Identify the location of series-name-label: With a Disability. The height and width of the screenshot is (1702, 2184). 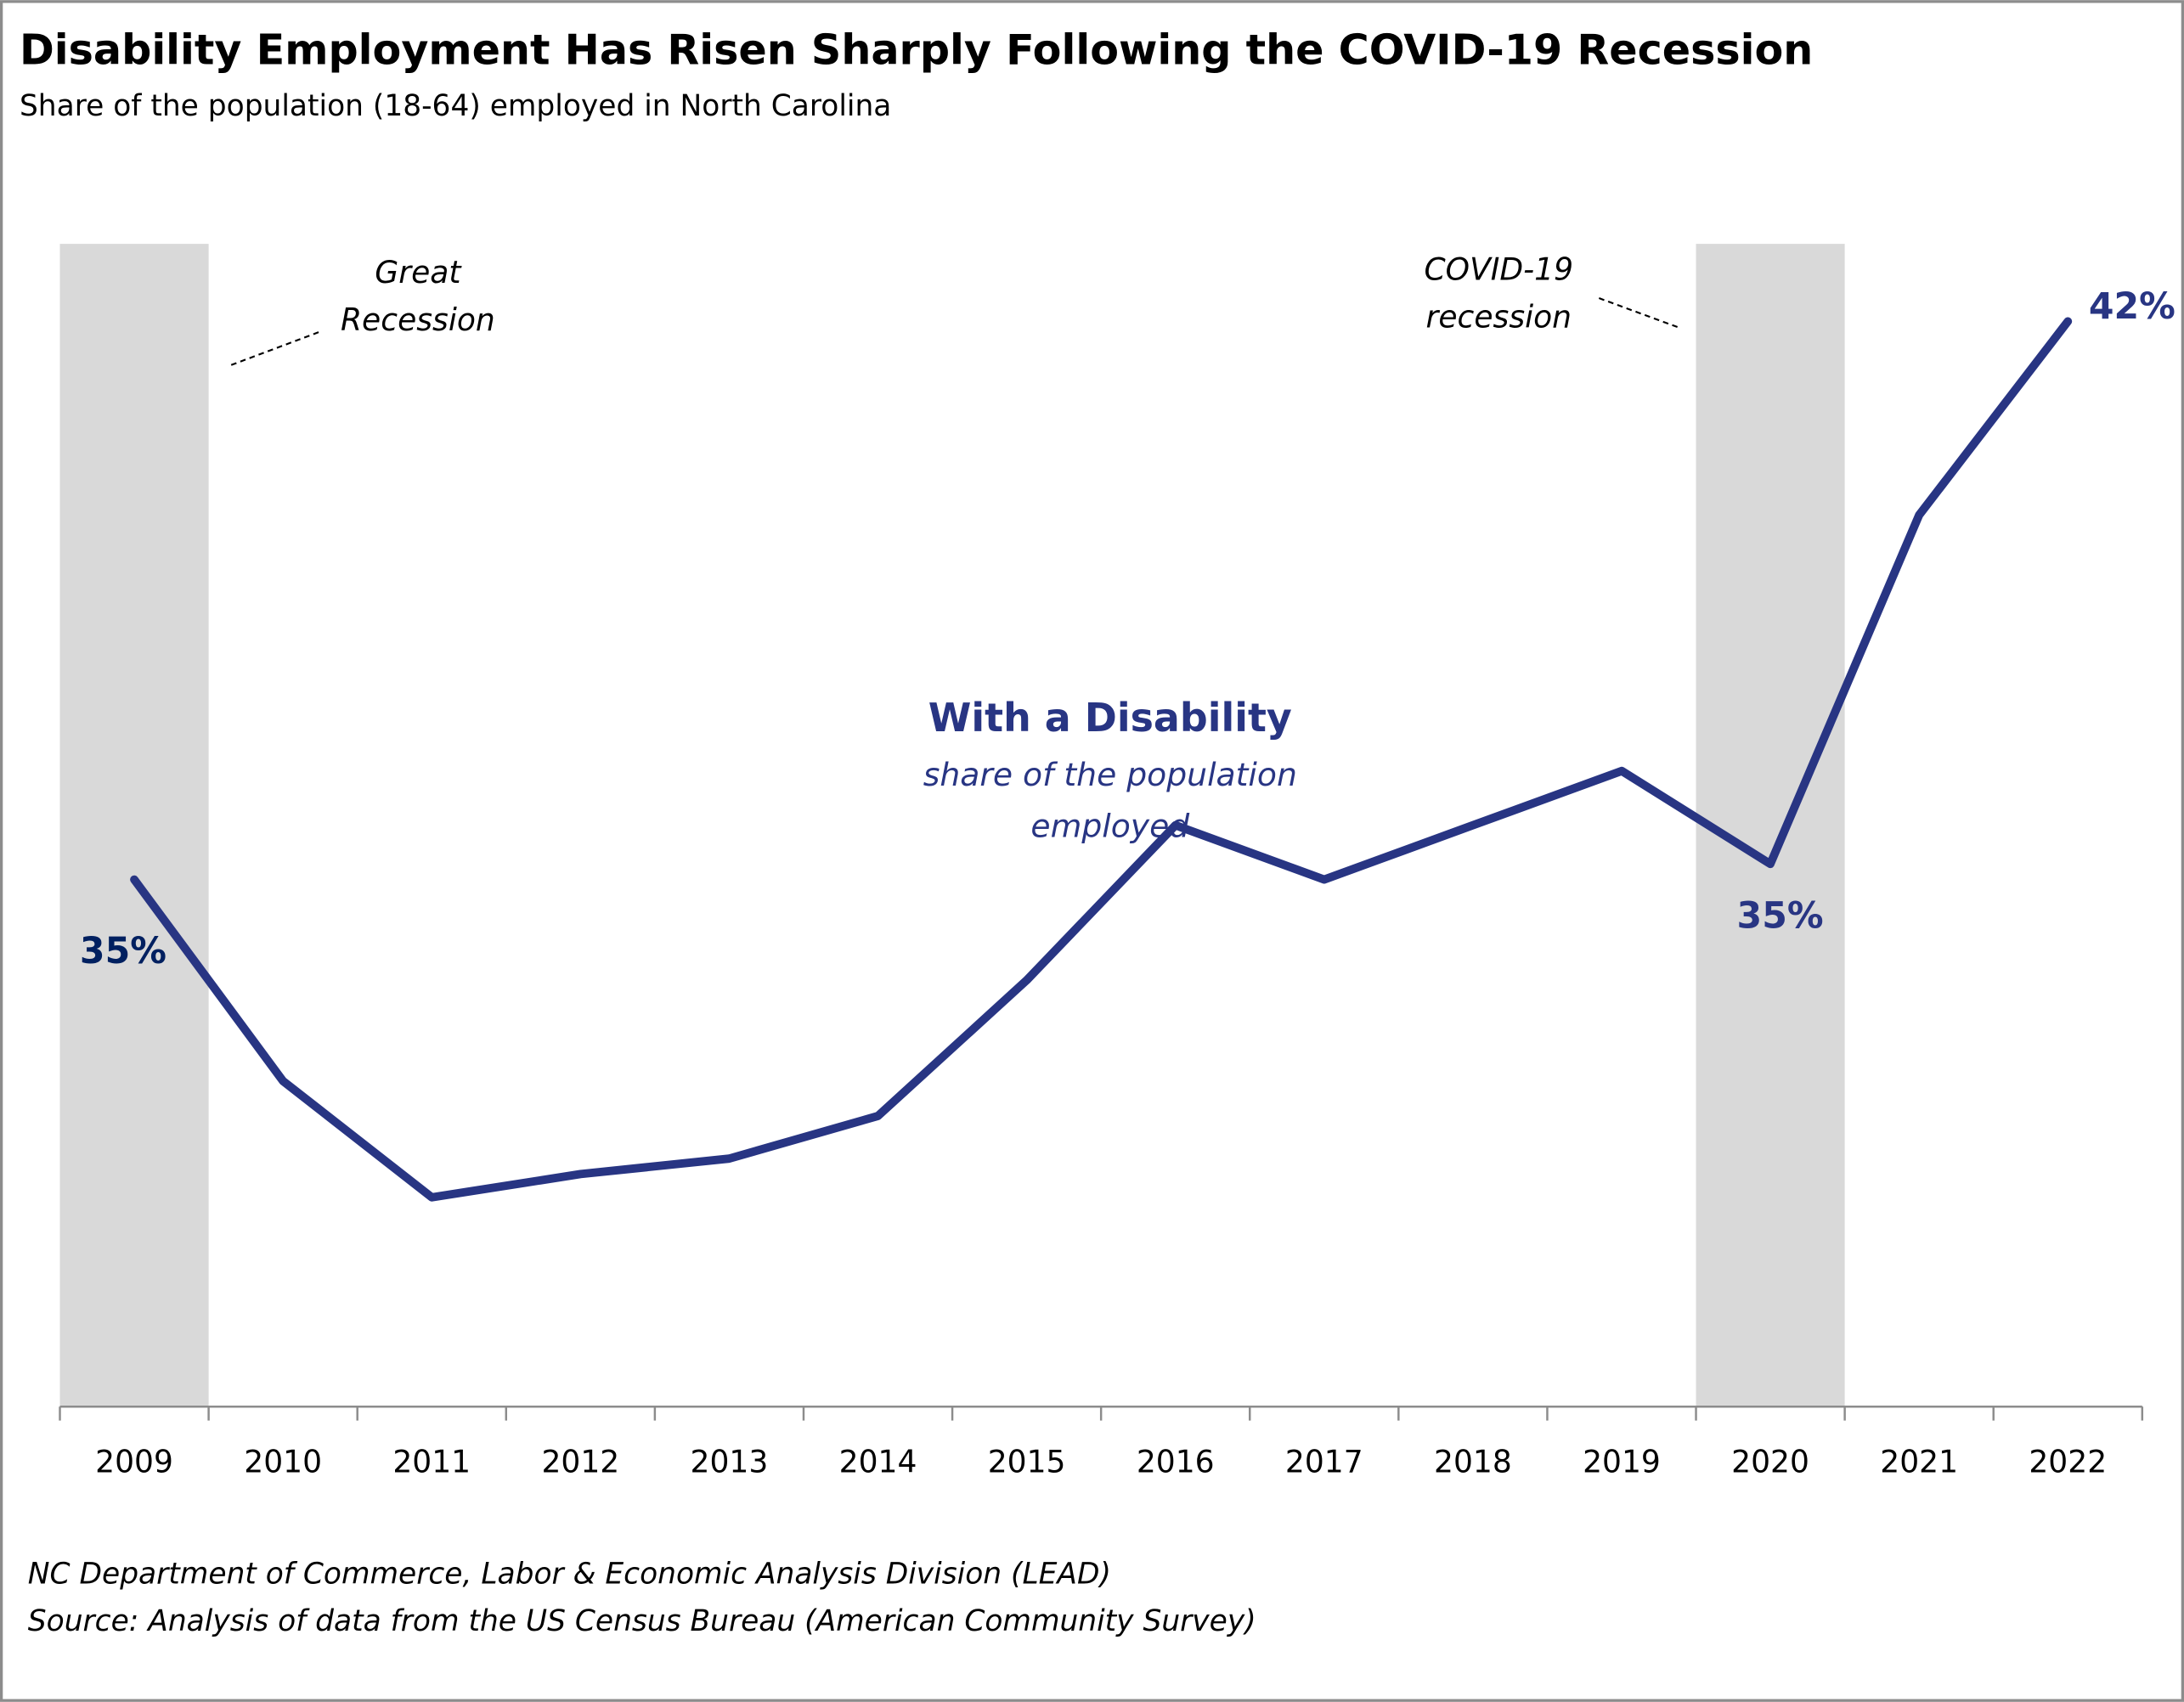
(1110, 718).